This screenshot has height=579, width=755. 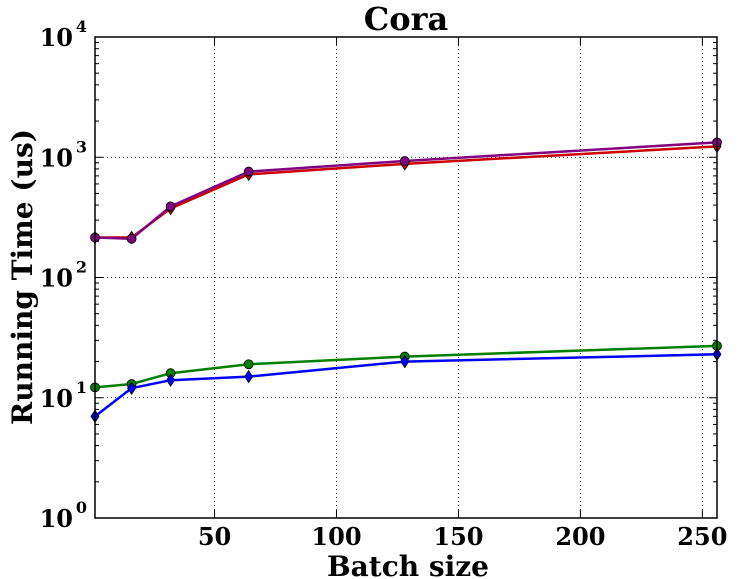 I want to click on y-tick-exponent: 4, so click(x=81, y=26).